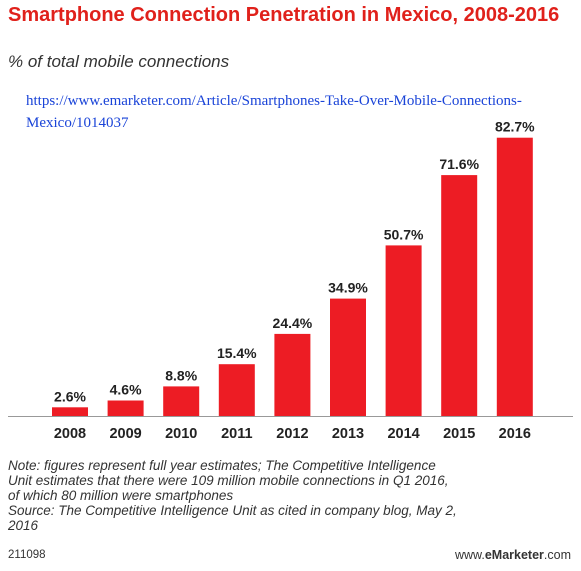 The height and width of the screenshot is (571, 581). Describe the element at coordinates (70, 411) in the screenshot. I see `bar-2008` at that location.